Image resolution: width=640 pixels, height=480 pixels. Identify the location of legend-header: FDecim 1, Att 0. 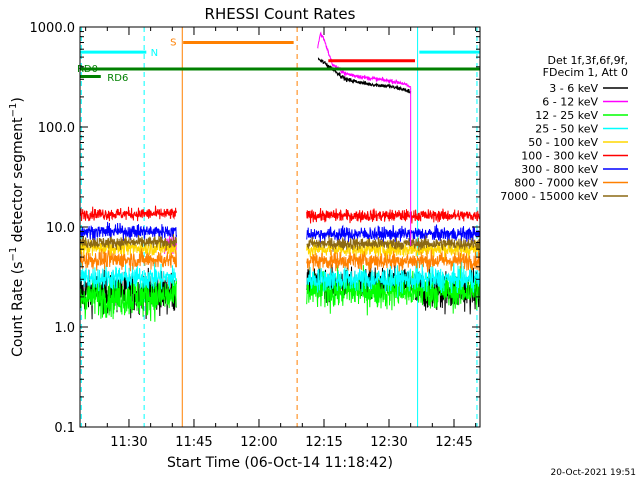
(585, 72).